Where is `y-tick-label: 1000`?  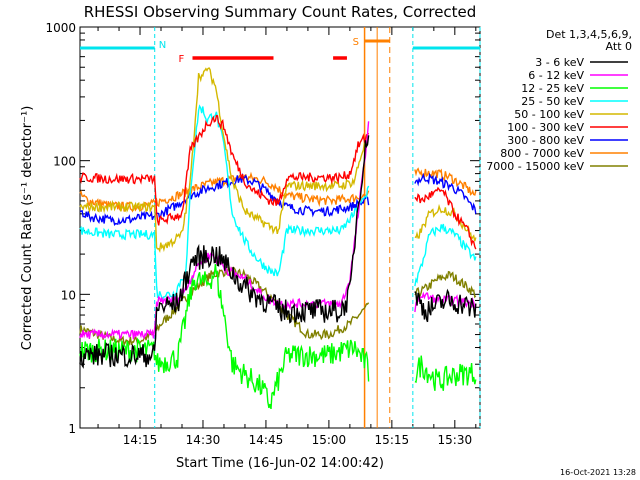 y-tick-label: 1000 is located at coordinates (60, 28).